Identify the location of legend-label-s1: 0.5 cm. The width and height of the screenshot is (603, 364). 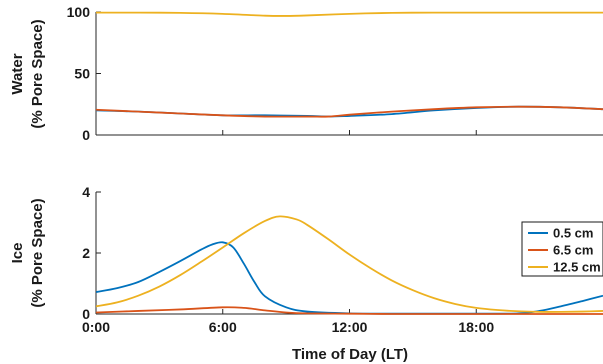
(573, 233).